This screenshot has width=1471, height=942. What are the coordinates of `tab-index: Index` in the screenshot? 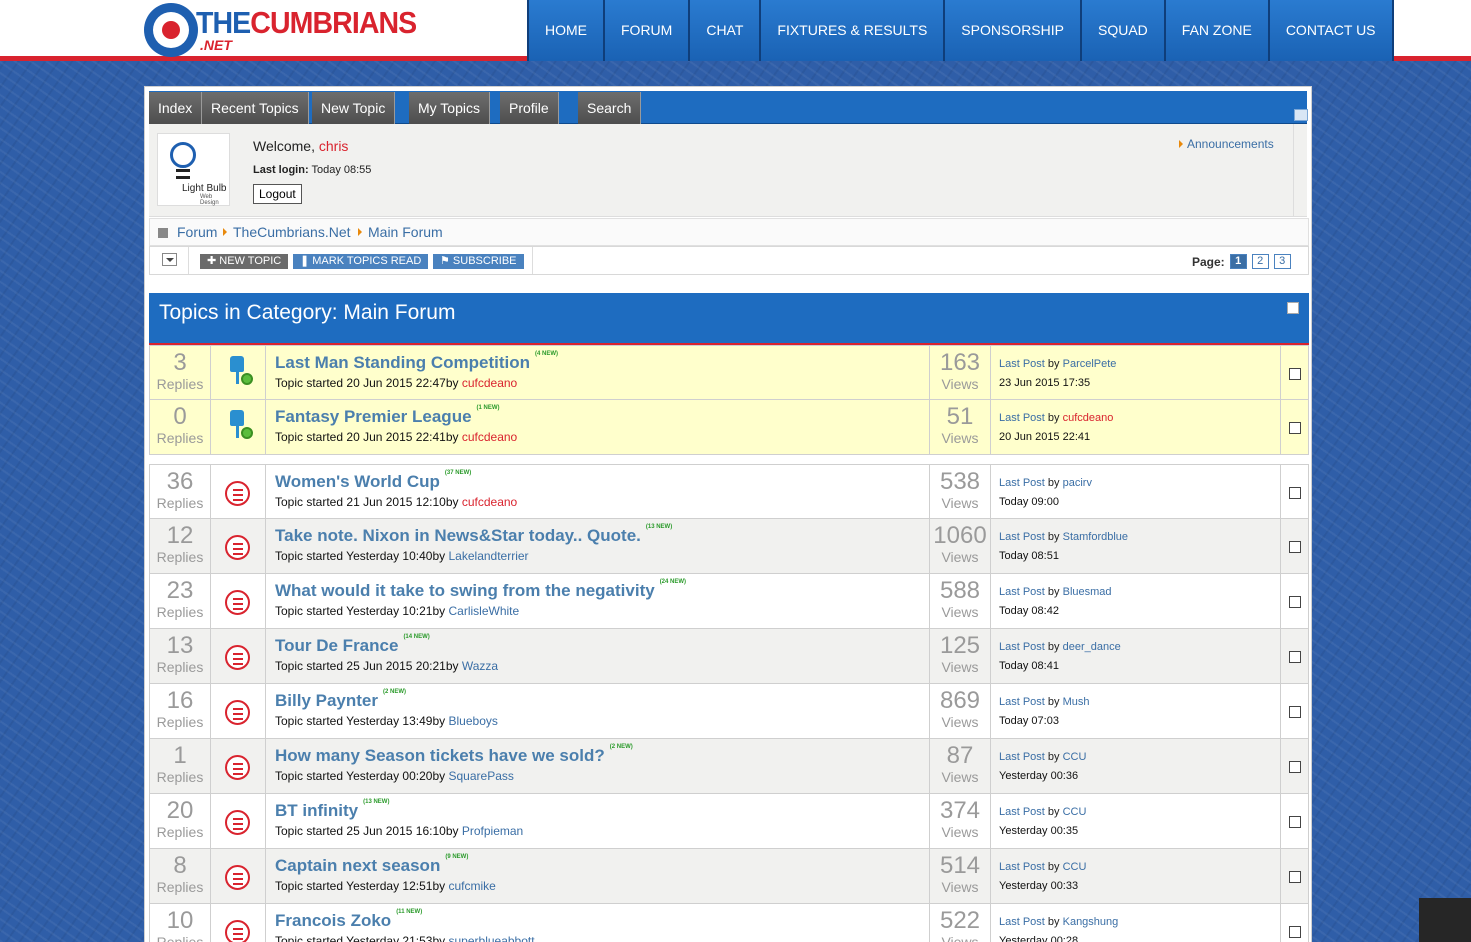 It's located at (176, 108).